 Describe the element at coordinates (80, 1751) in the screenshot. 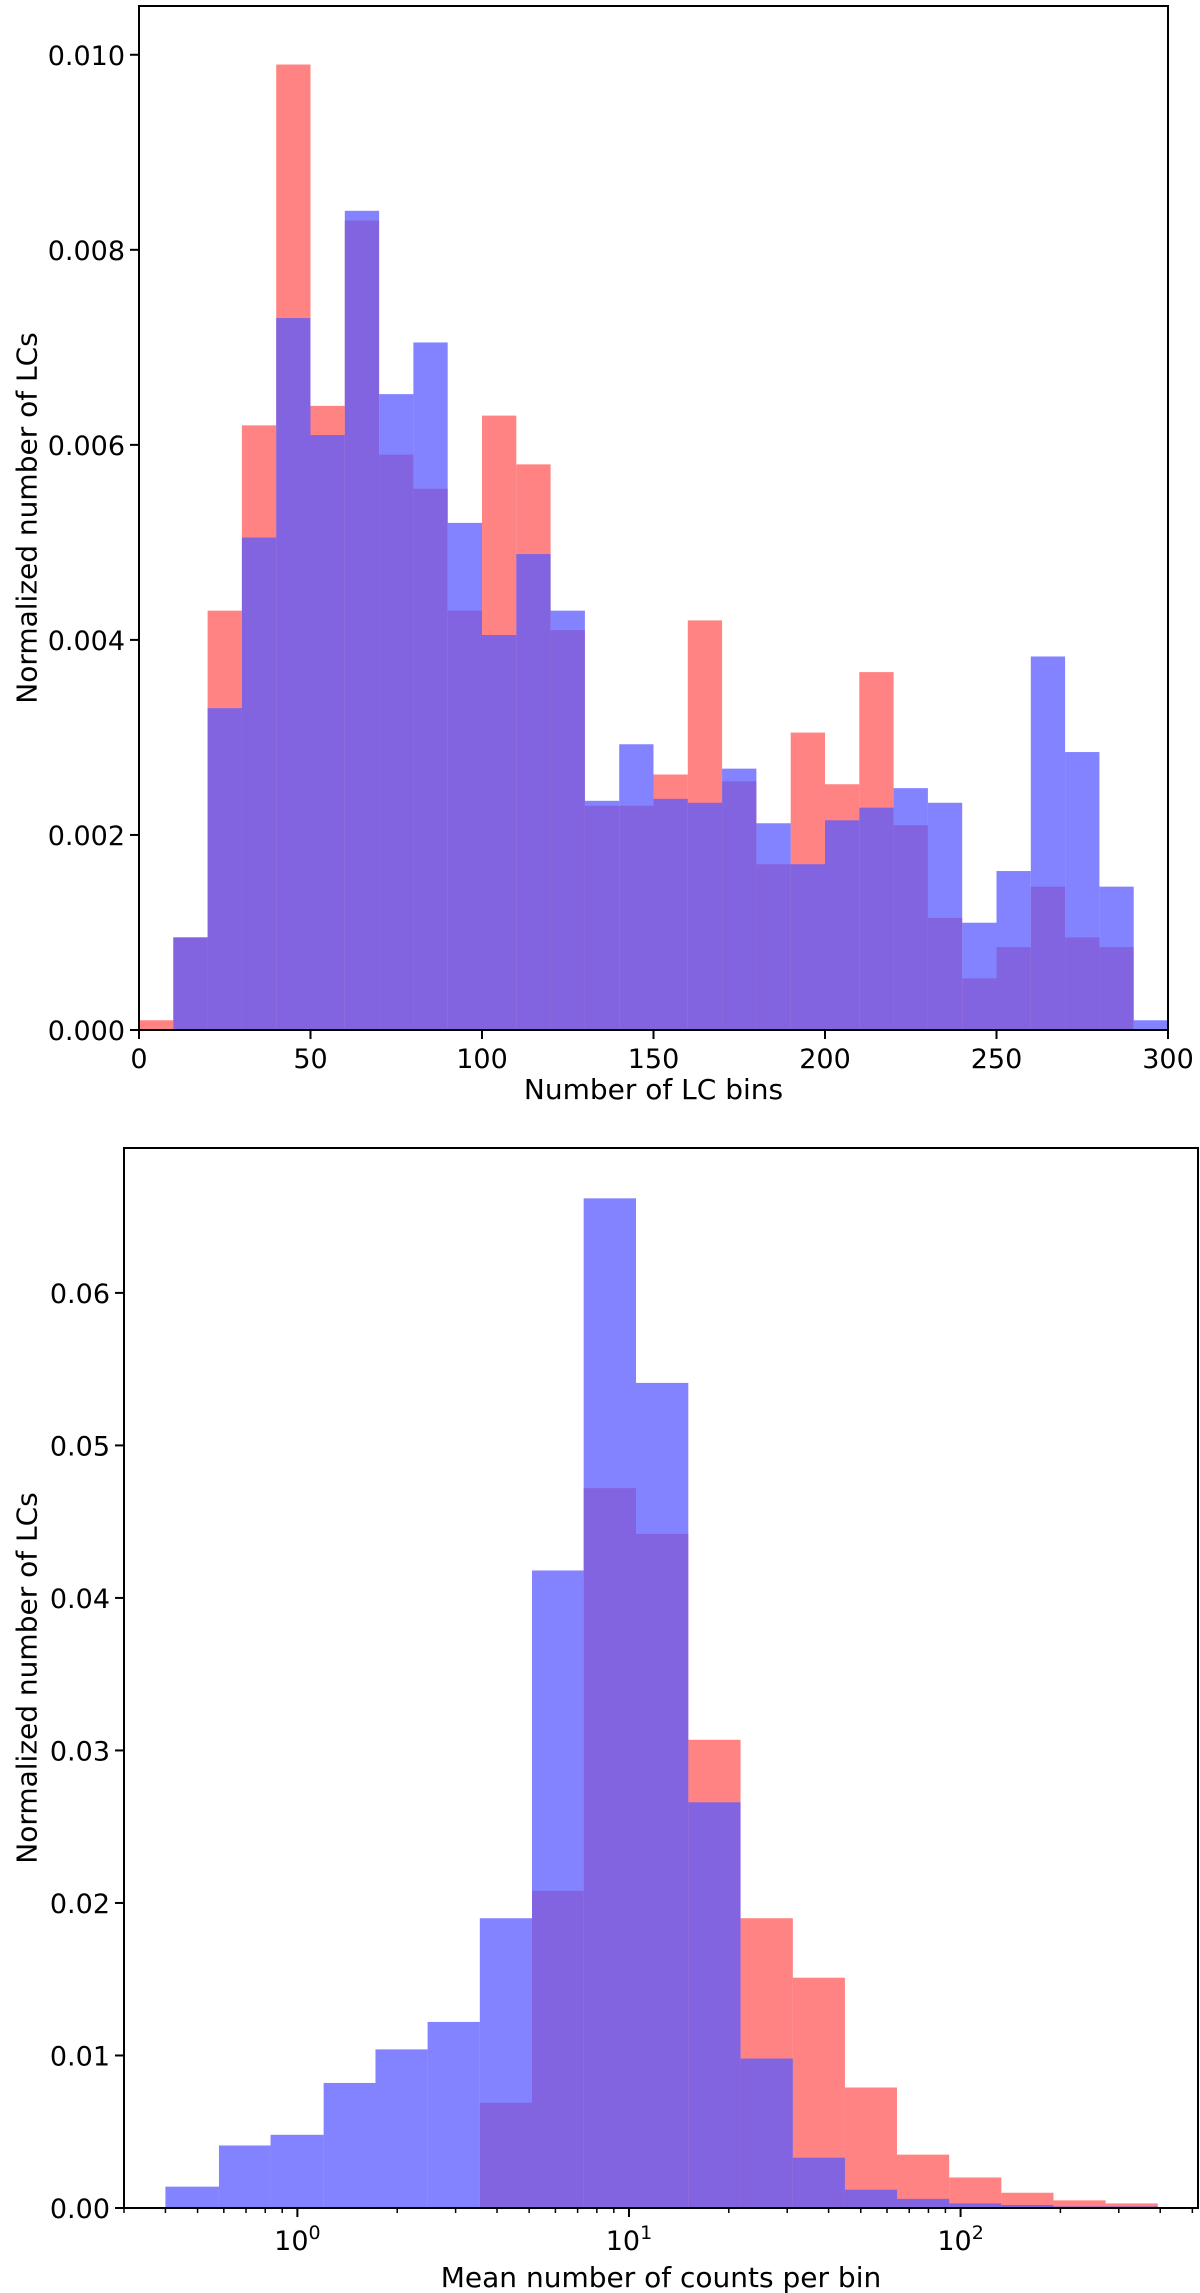

I see `y-tick-label: 0.03` at that location.